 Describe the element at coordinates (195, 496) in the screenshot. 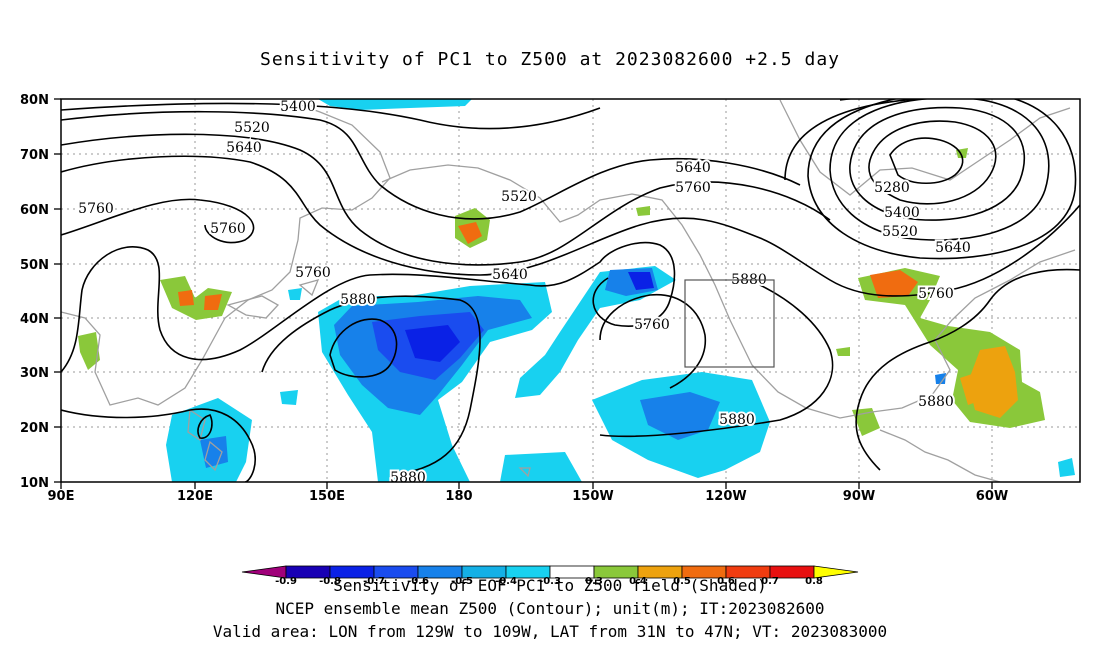

I see `lon-label: 120E` at that location.